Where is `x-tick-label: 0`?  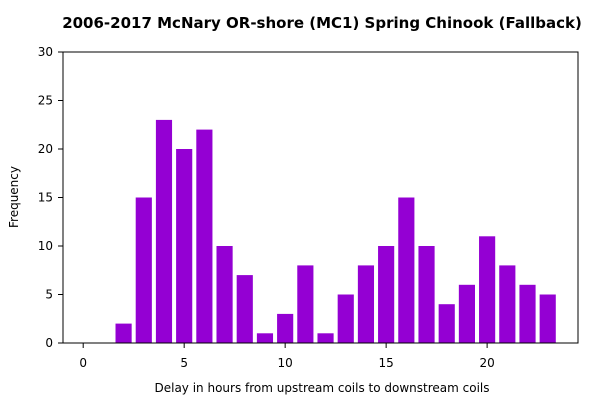
x-tick-label: 0 is located at coordinates (83, 363).